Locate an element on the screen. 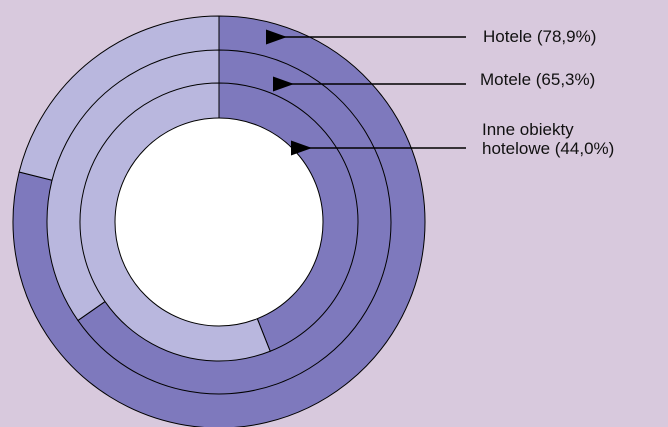 This screenshot has width=668, height=427. ring-label-inner: Inne obiekty hotelowe (44,0%) is located at coordinates (548, 139).